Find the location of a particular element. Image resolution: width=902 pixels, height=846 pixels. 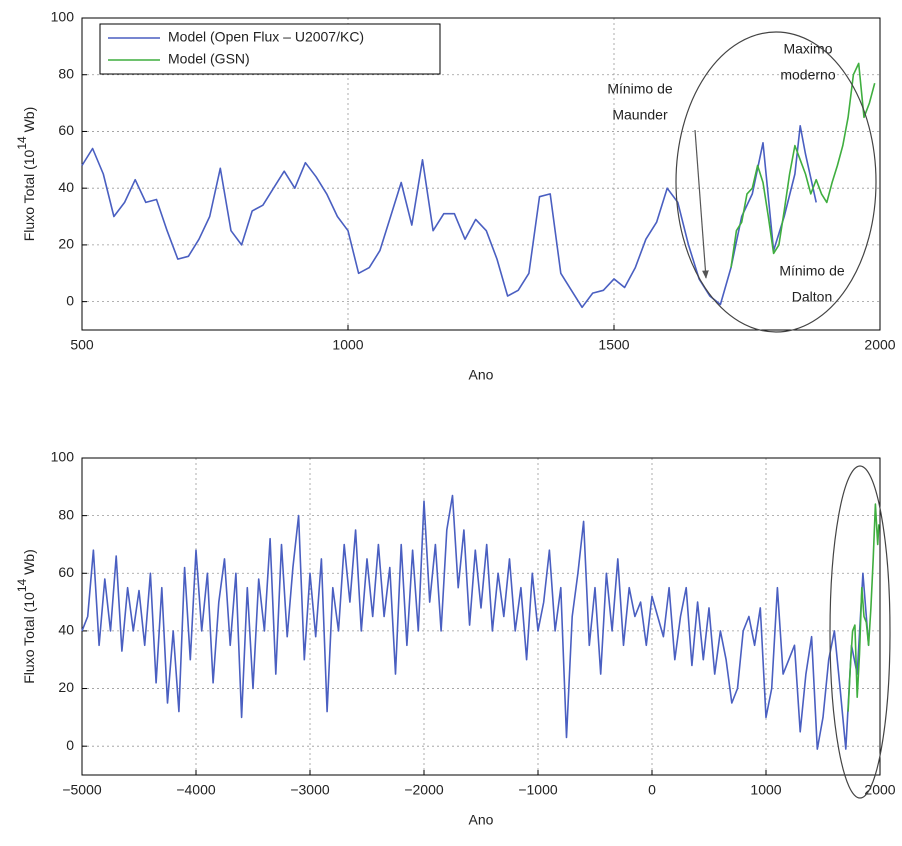

annotation: moderno is located at coordinates (807, 75).